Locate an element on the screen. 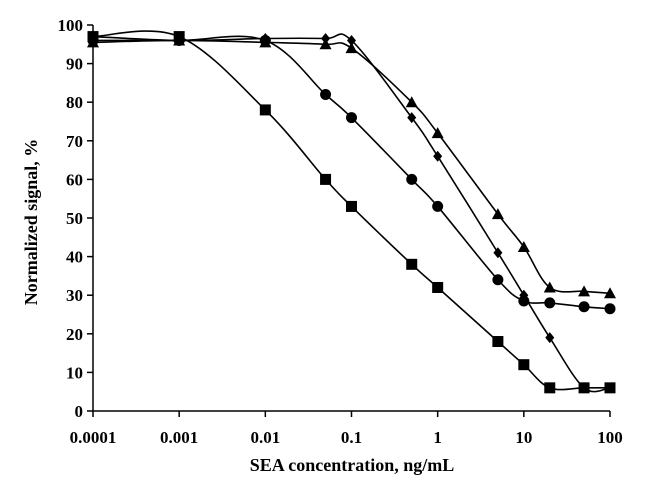  y-tick-label: 70 is located at coordinates (74, 141).